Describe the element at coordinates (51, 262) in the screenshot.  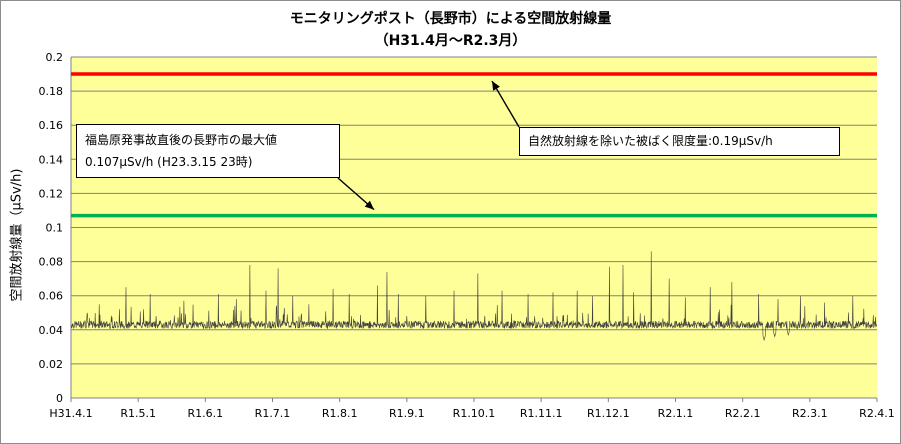
I see `y-tick-label: 0.08` at that location.